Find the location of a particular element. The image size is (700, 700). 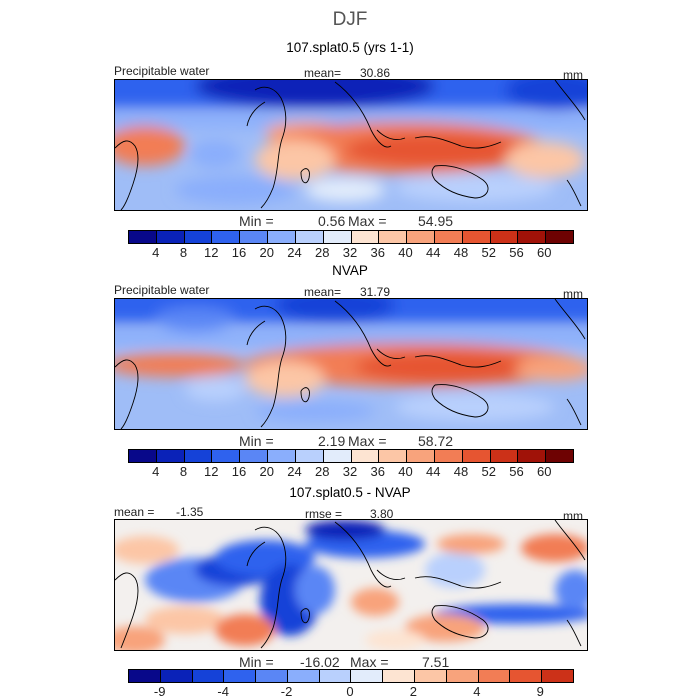

panel-1-units: mm is located at coordinates (573, 75).